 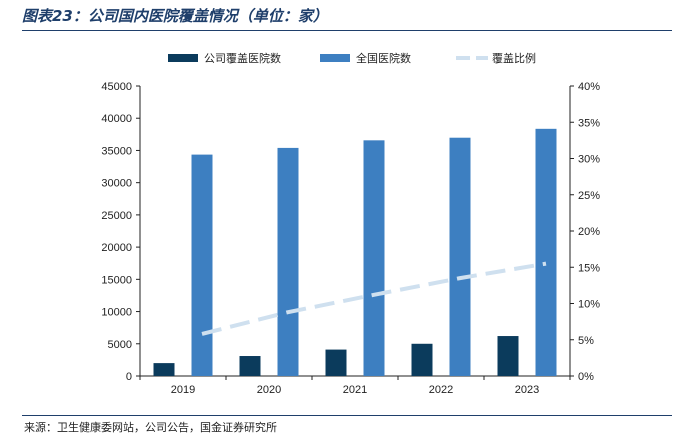 I want to click on ratio-series-line, so click(x=374, y=298).